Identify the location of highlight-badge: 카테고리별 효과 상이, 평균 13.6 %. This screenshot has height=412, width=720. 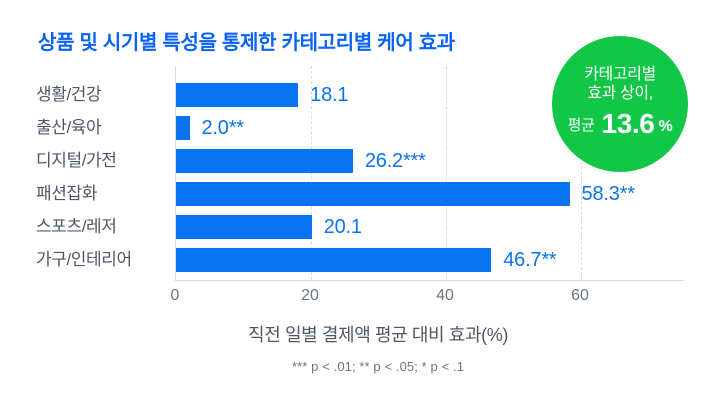
(620, 104).